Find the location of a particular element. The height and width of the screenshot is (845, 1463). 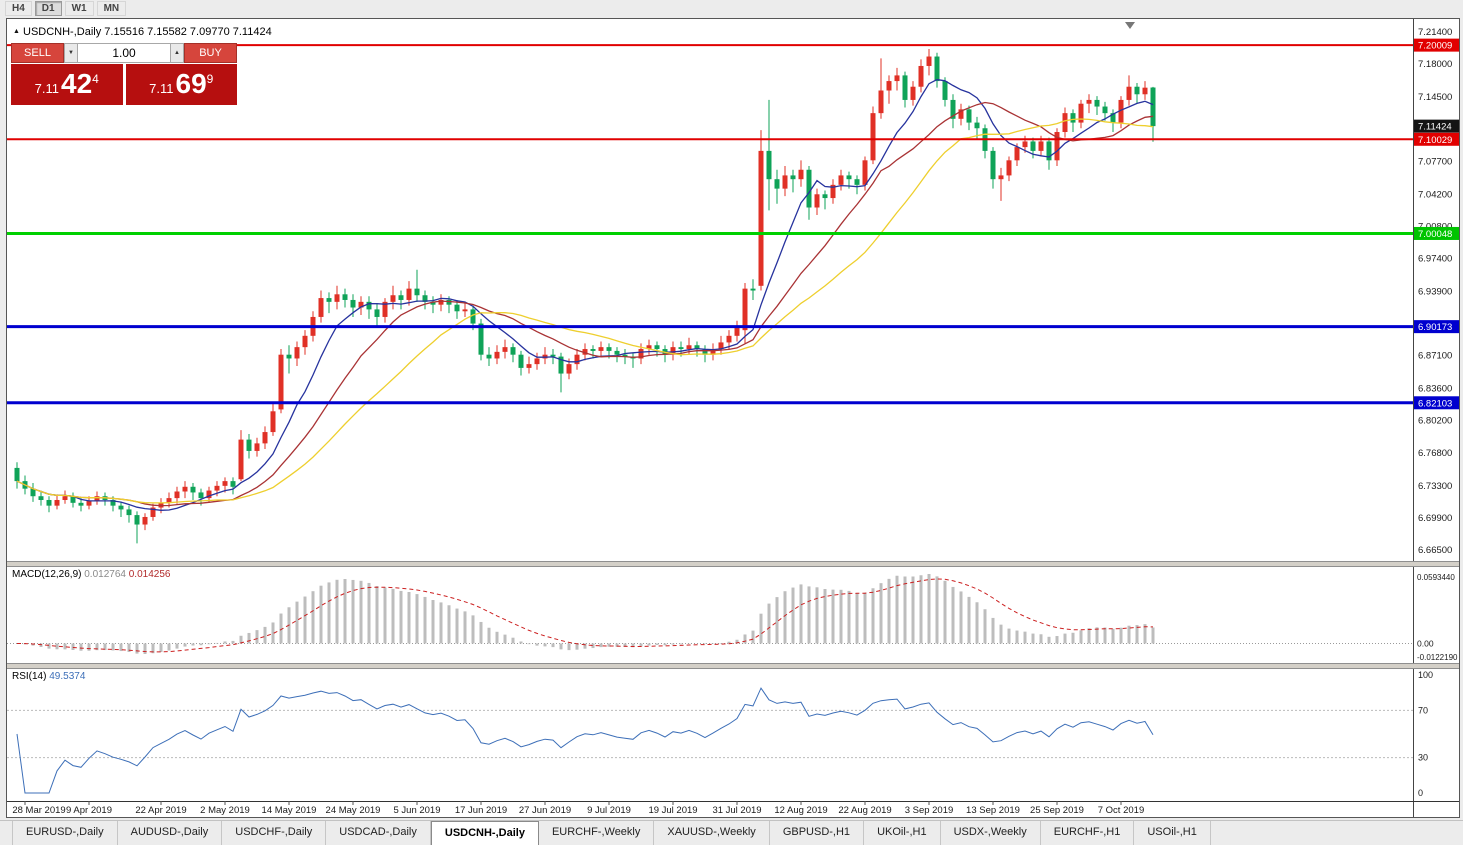

sell-price-big: 42 is located at coordinates (77, 83).